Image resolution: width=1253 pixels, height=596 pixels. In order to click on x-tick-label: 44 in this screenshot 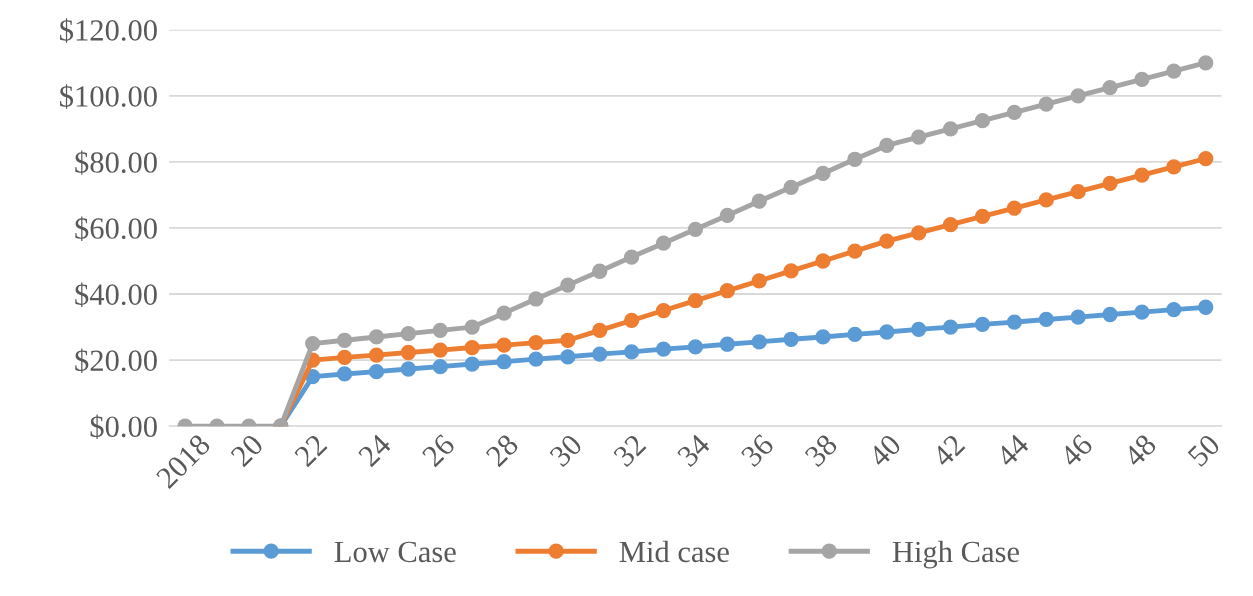, I will do `click(1012, 450)`.